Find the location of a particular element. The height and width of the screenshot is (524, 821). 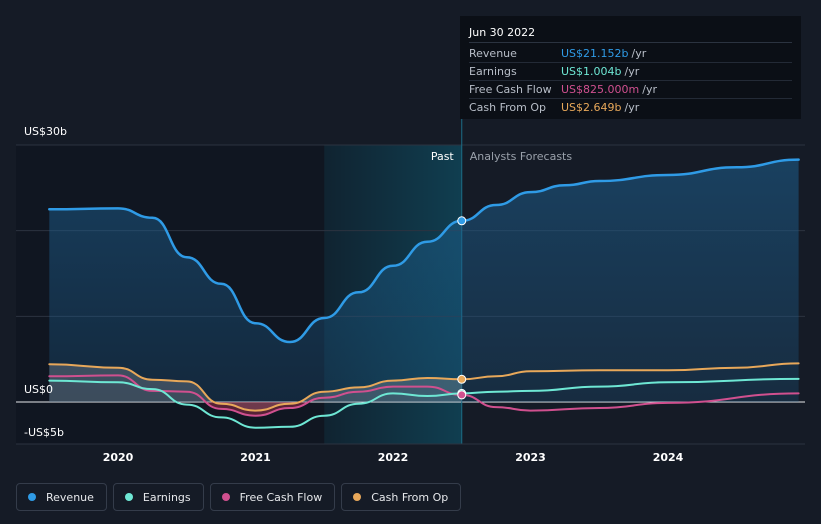

y-tick-label: -US$5b is located at coordinates (44, 432).